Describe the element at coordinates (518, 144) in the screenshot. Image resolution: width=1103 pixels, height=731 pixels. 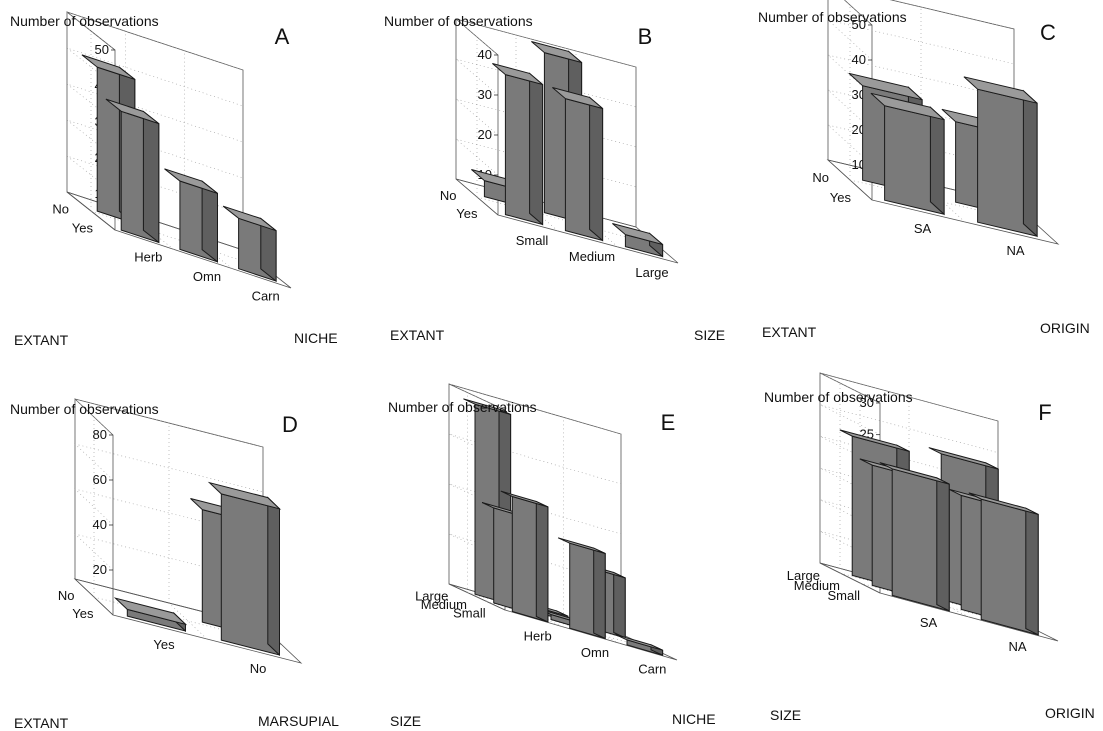
I see `bar-small-yes` at that location.